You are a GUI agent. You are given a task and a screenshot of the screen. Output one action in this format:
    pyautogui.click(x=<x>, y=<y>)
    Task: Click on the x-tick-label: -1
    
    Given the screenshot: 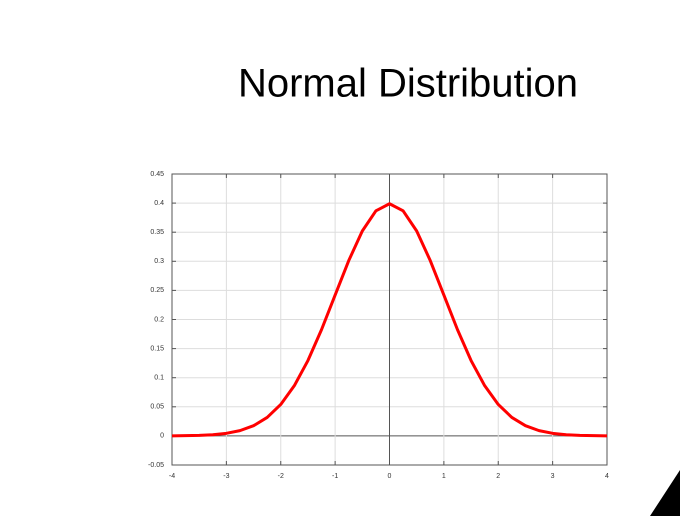 What is the action you would take?
    pyautogui.click(x=335, y=476)
    